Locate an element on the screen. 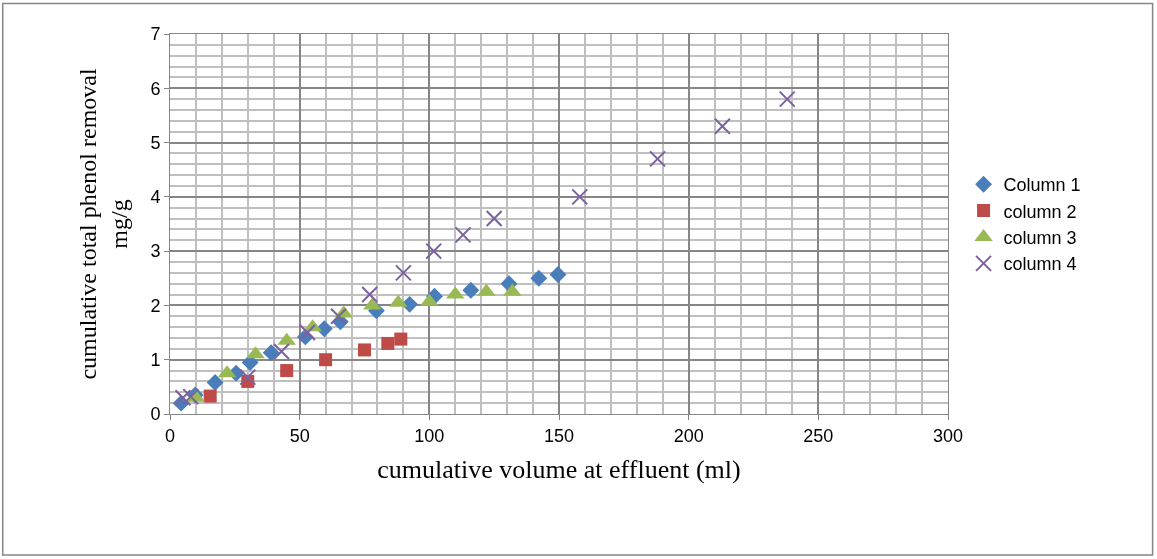 This screenshot has height=559, width=1157. x-tick-label: 100 is located at coordinates (429, 435).